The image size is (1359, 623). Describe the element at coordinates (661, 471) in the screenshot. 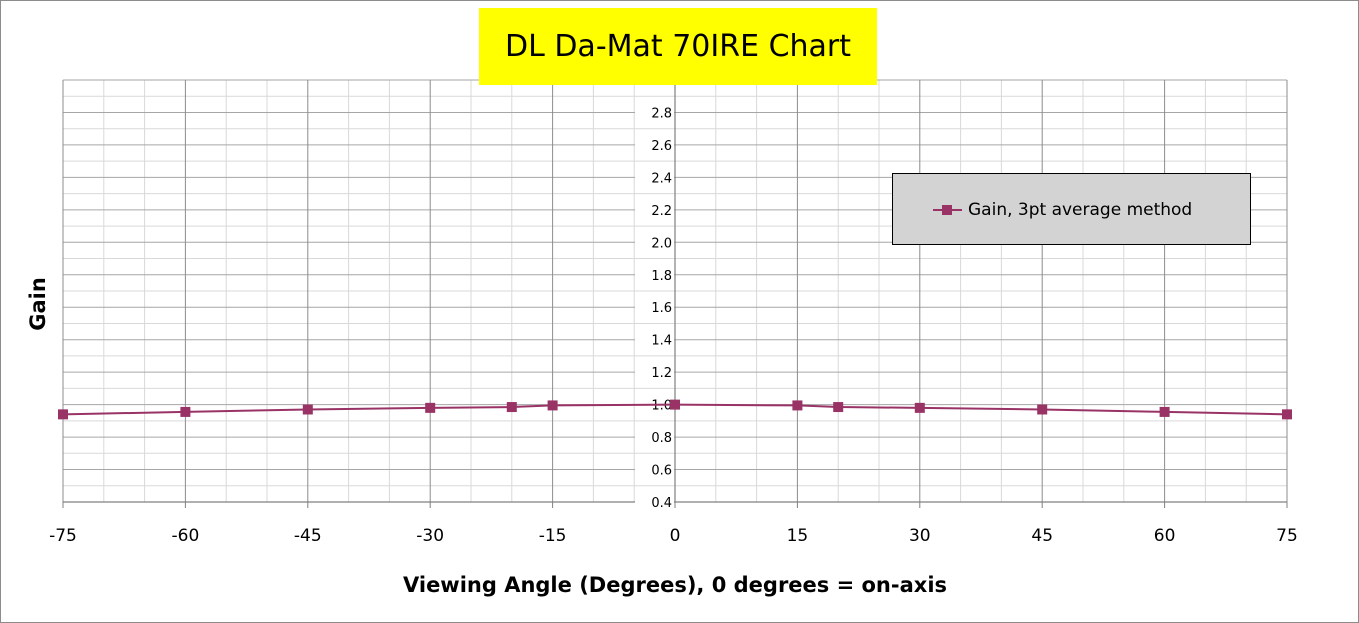

I see `y-tick-label: 0.6` at that location.